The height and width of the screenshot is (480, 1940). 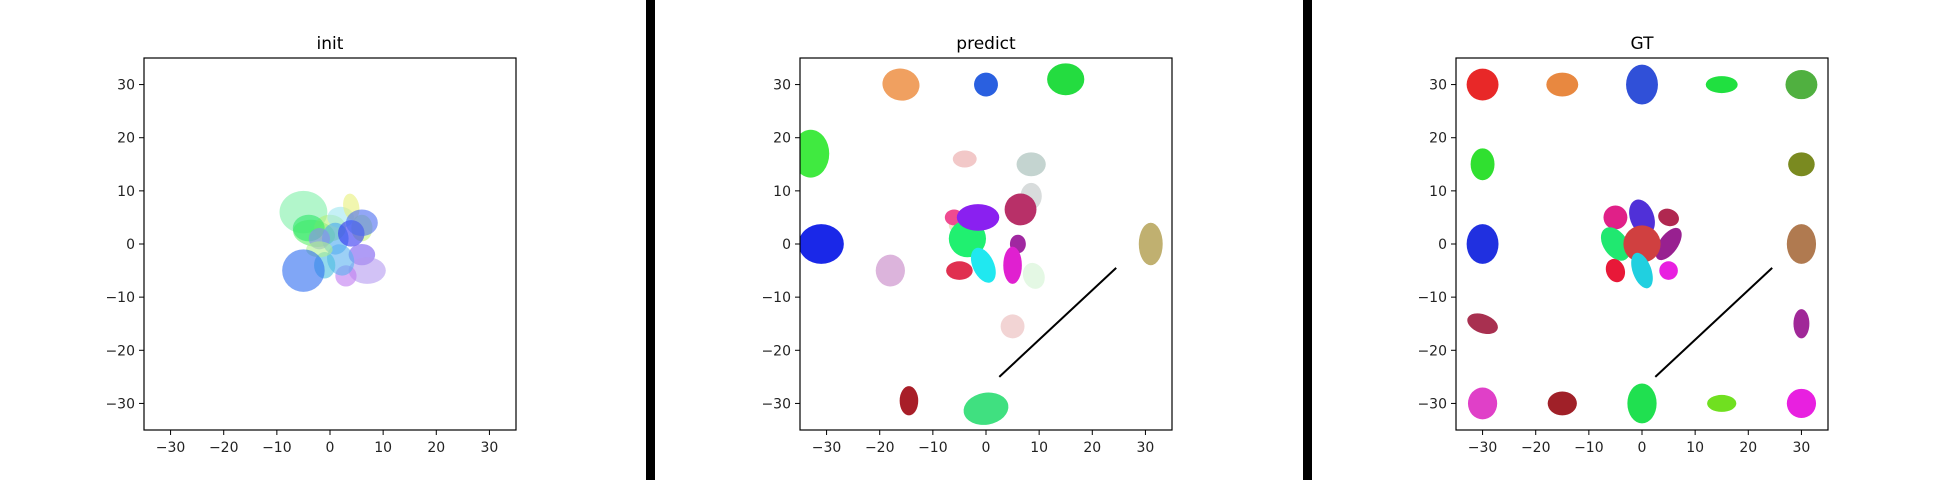 I want to click on panel-title: predict, so click(x=986, y=44).